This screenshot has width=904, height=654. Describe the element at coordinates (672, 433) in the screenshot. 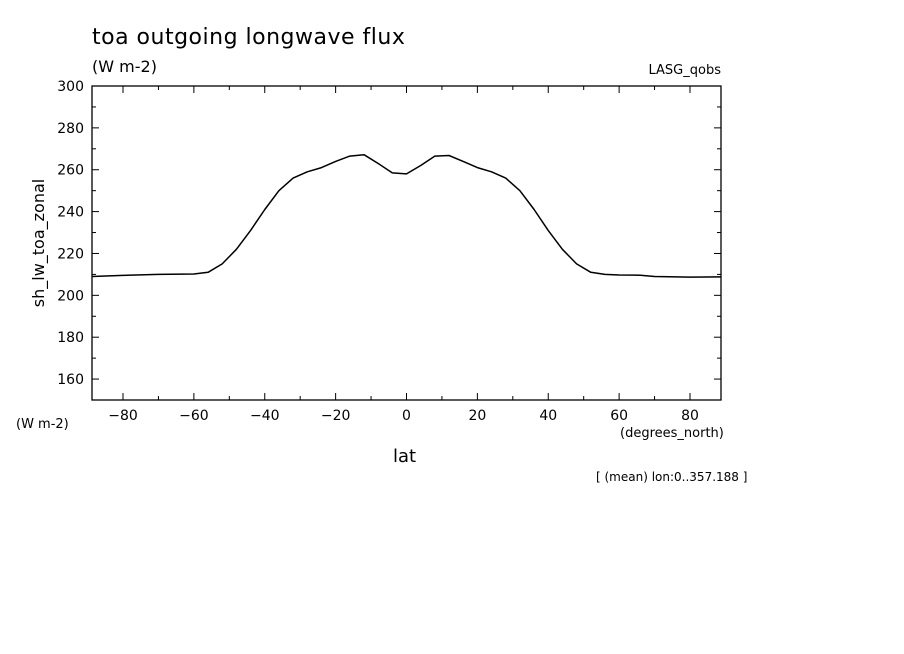

I see `x-axis-units: (degrees_north)` at that location.